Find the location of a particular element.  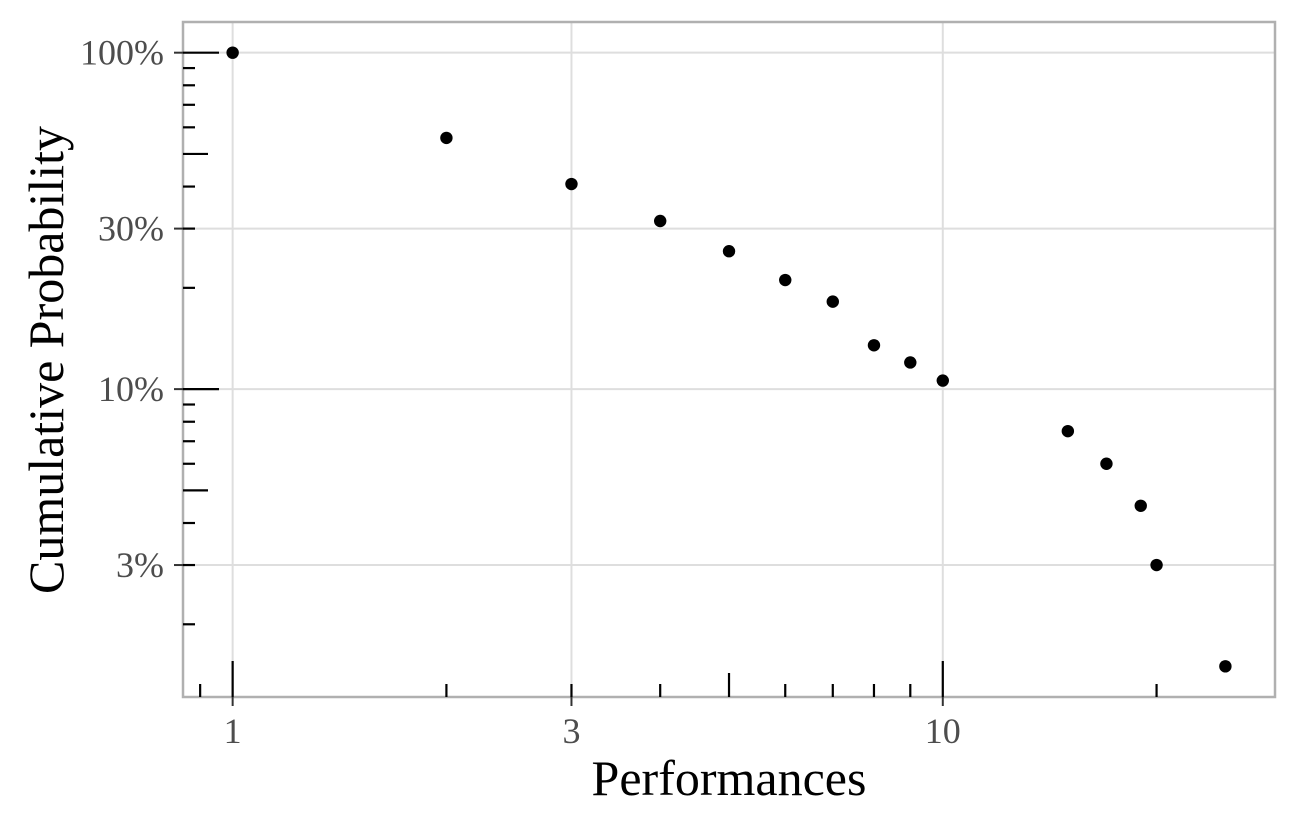

x-tick-label: 10 is located at coordinates (943, 731).